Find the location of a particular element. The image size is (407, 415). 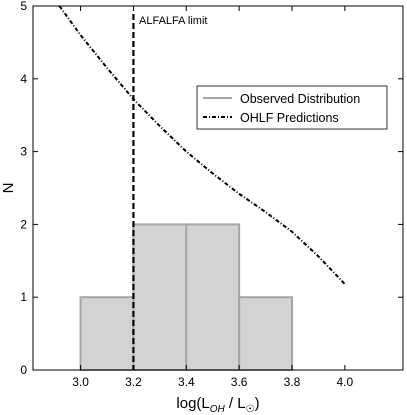

legend-label-ohlf: OHLF Predictions is located at coordinates (289, 118).